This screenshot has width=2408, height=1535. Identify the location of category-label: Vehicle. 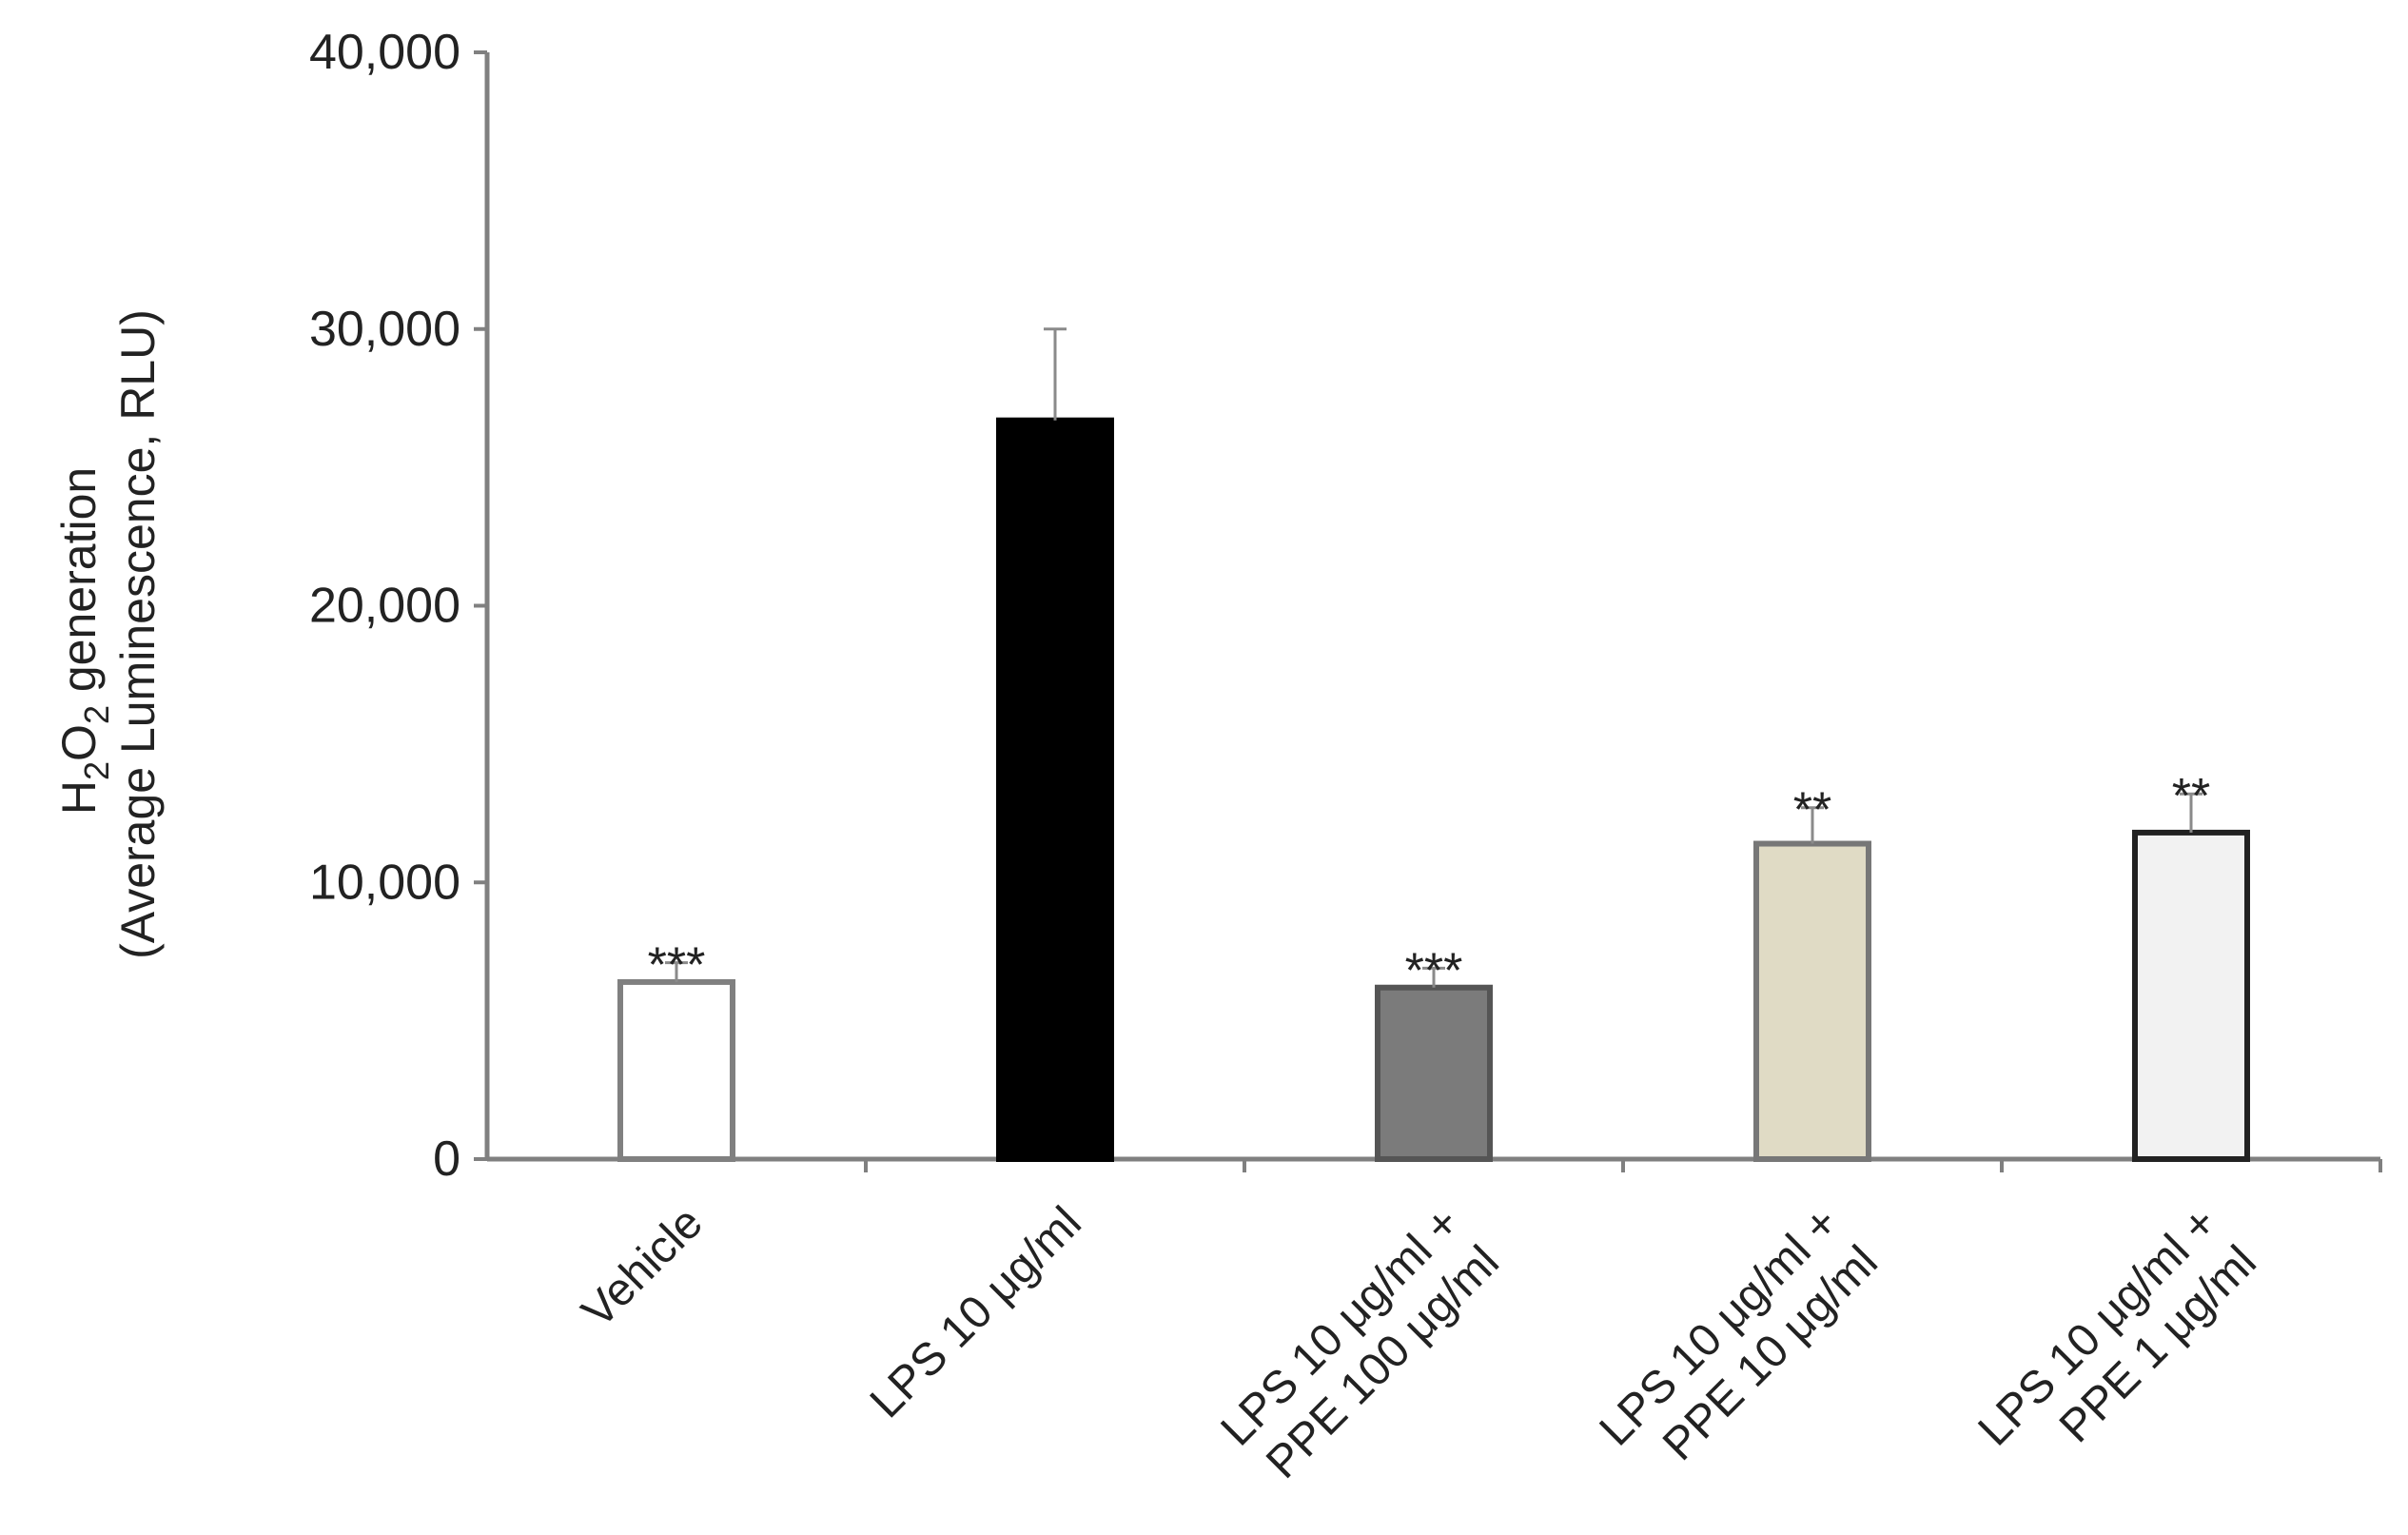
(643, 1267).